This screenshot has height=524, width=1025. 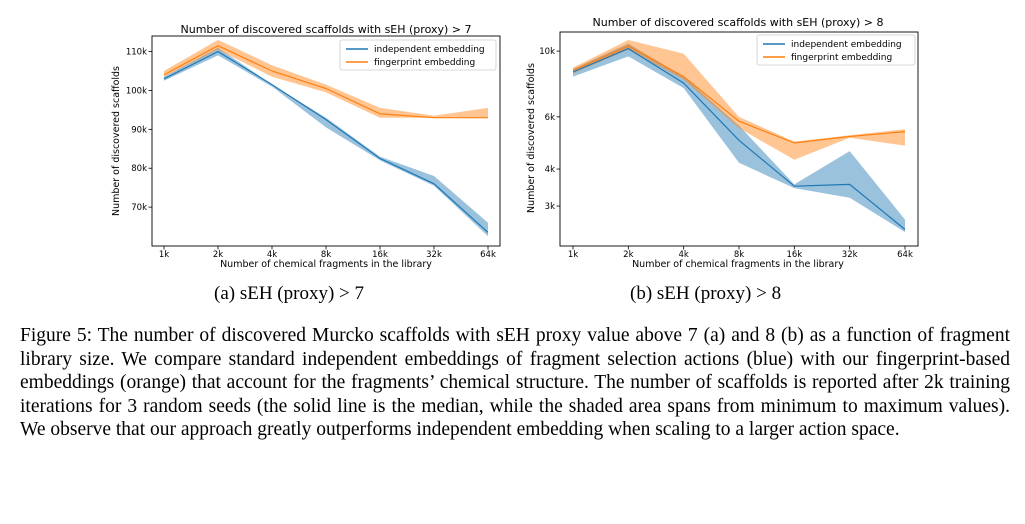 I want to click on subcaption-a: (a) sEH (proxy) > 7, so click(x=289, y=293).